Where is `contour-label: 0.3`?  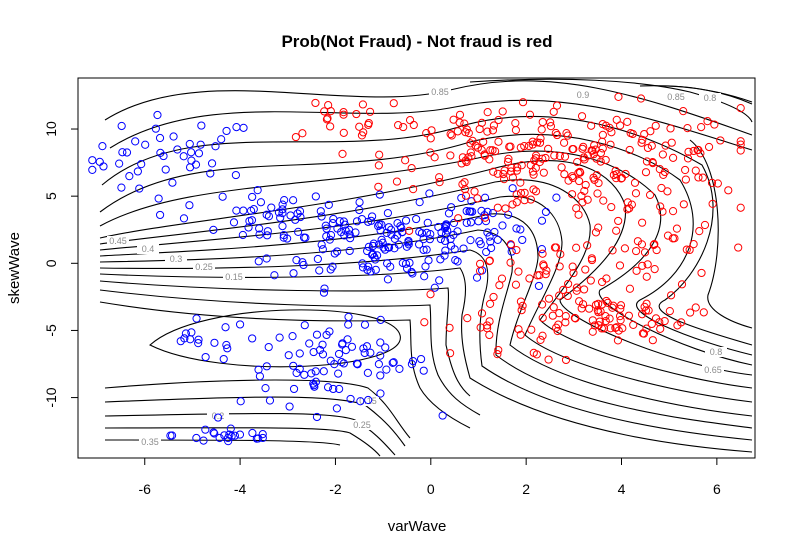
contour-label: 0.3 is located at coordinates (176, 259).